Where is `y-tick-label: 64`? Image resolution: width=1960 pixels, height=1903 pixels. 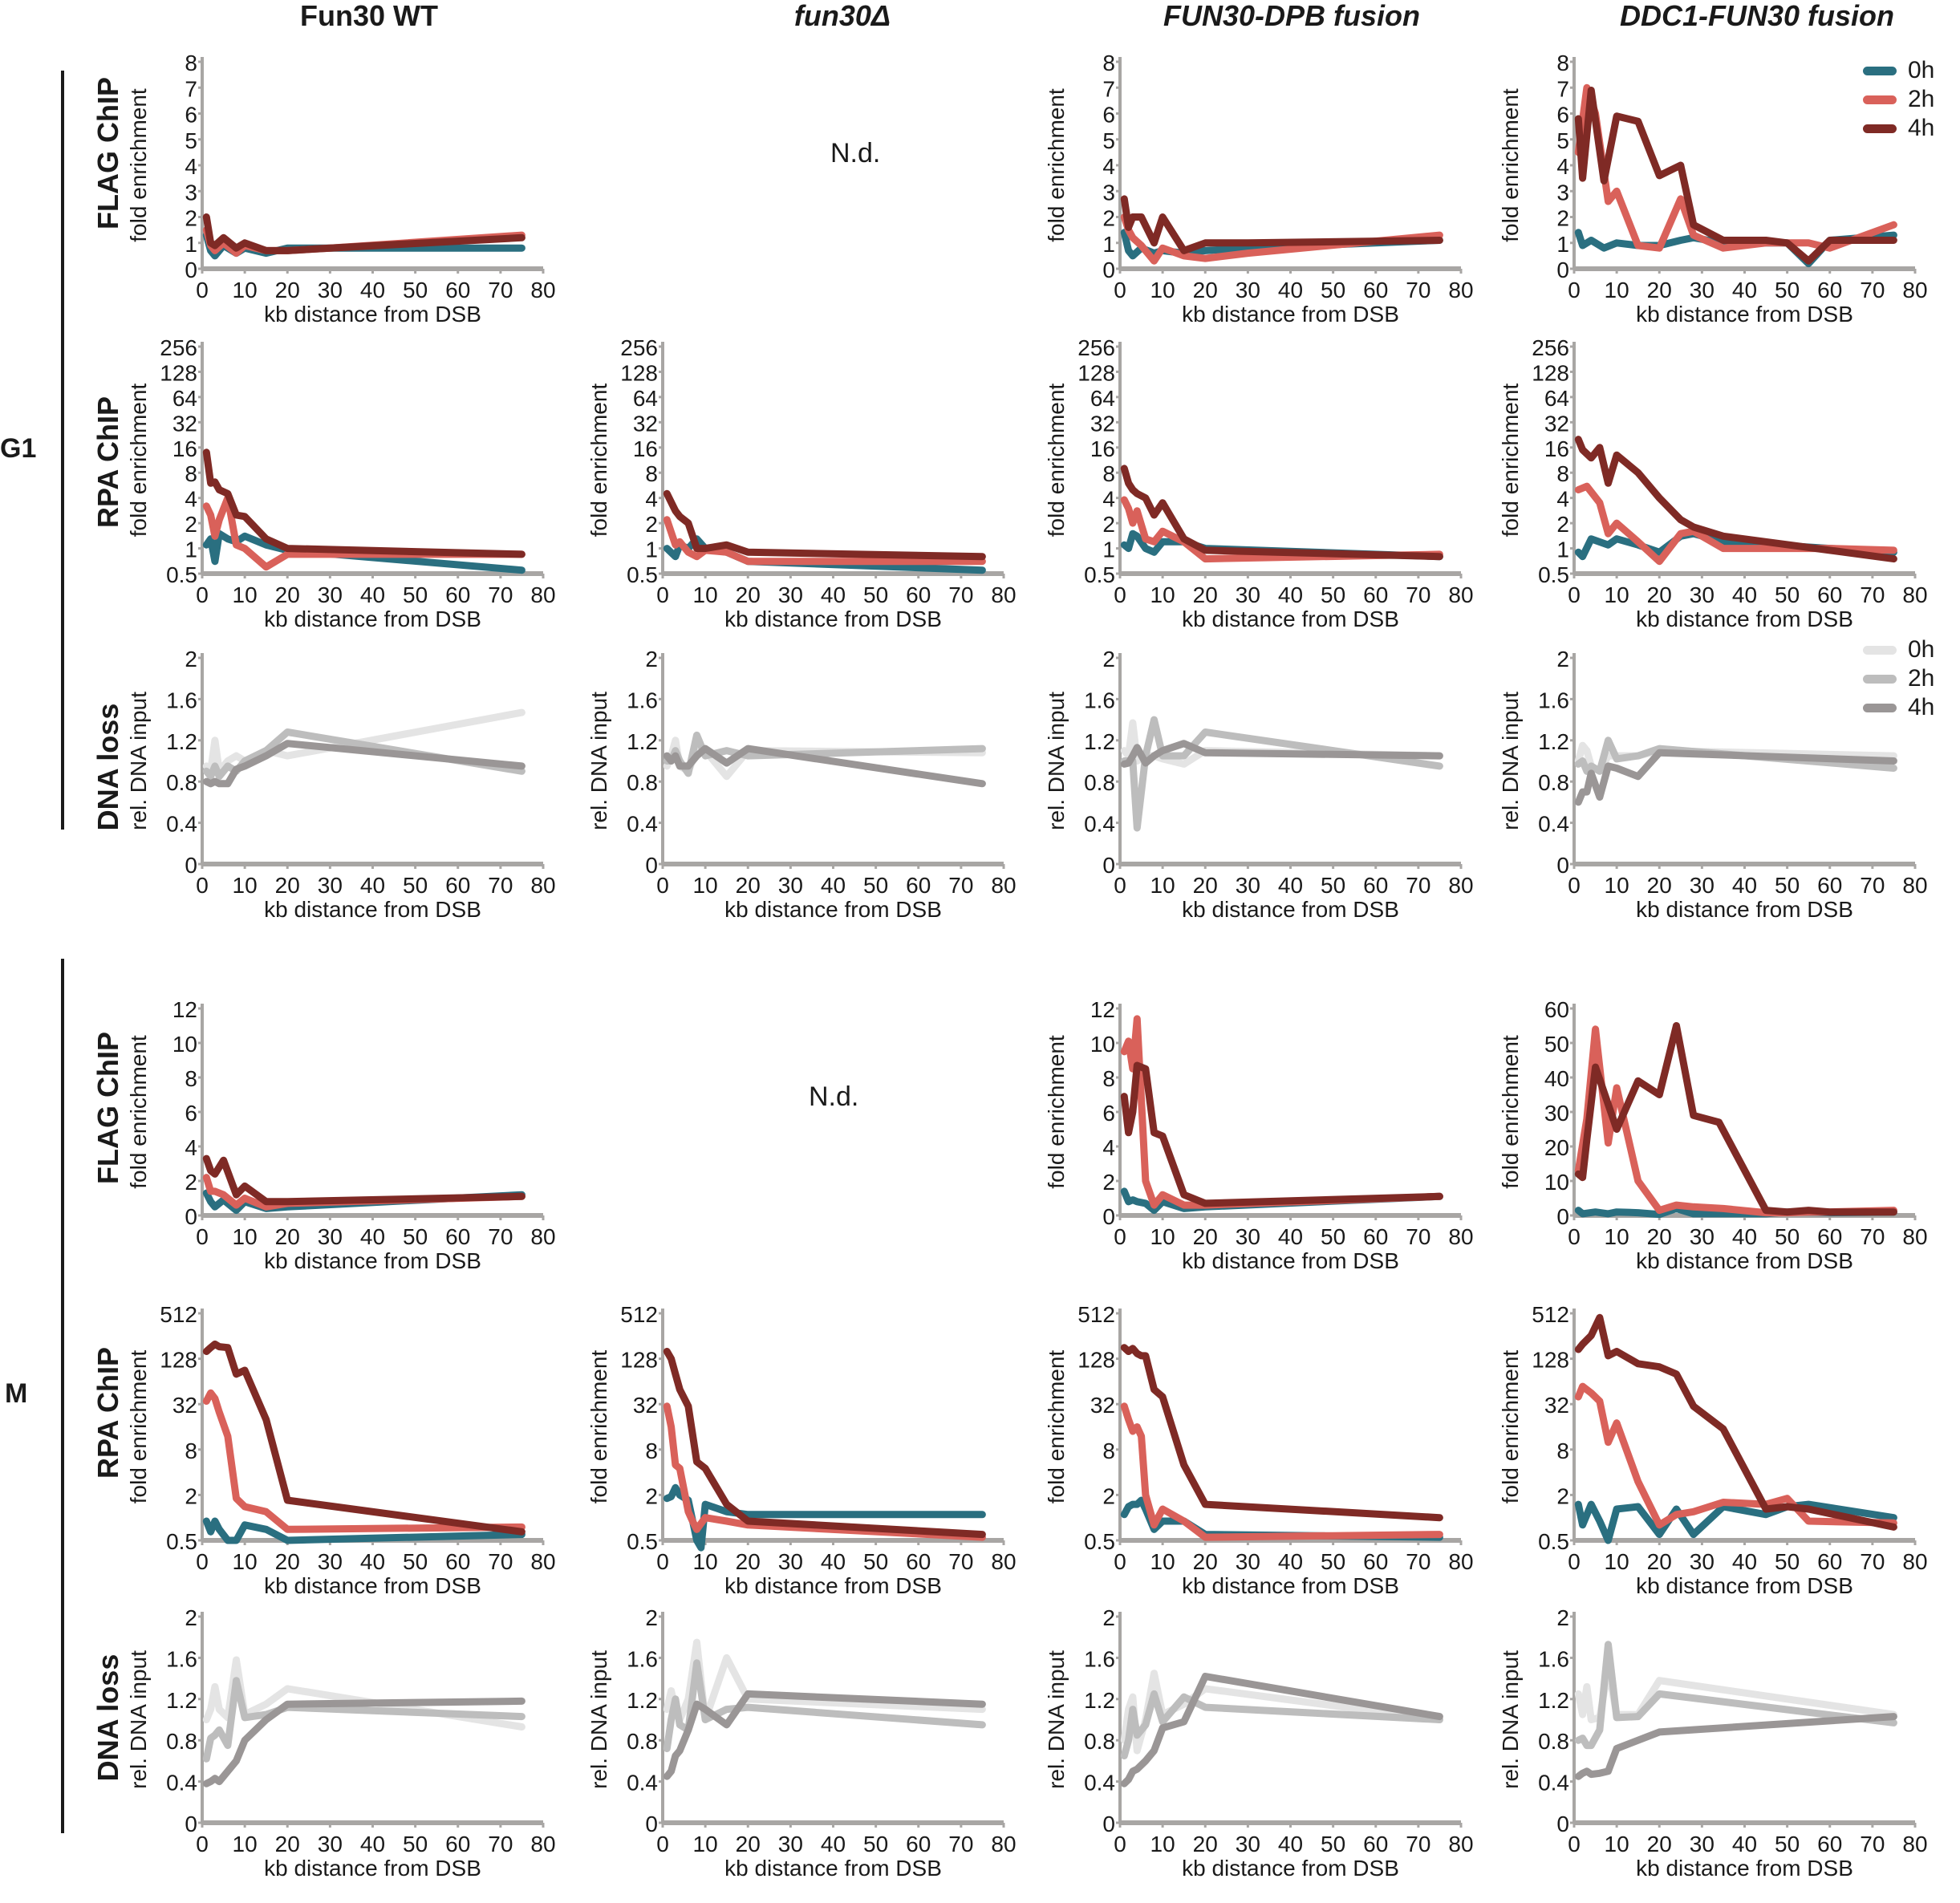
y-tick-label: 64 is located at coordinates (645, 398).